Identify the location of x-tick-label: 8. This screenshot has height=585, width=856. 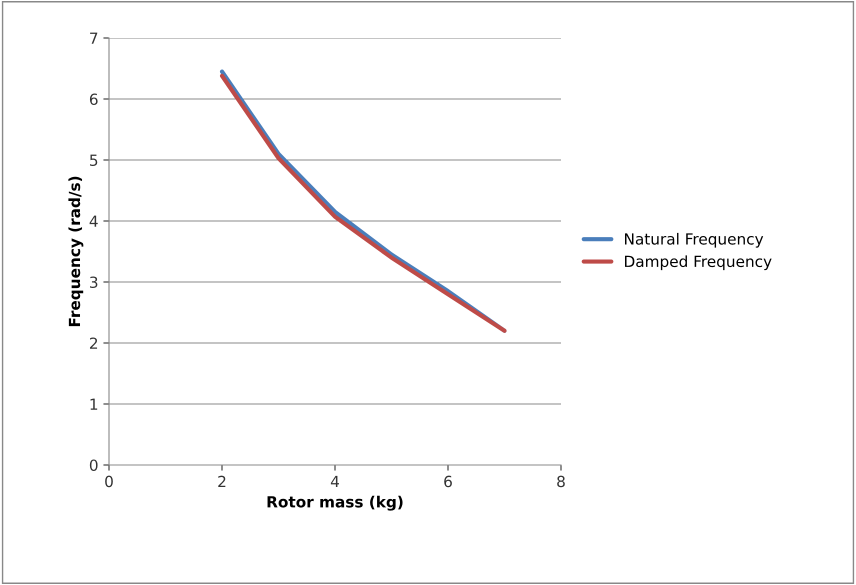
(561, 482).